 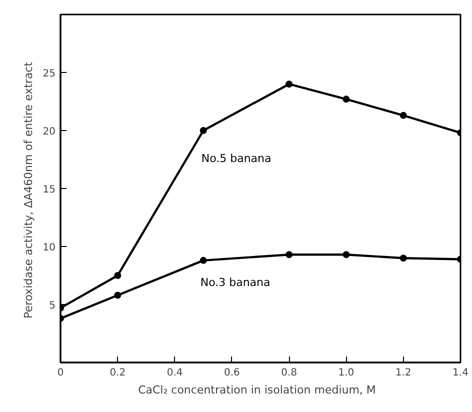 I want to click on x-axis-title: CaCl₂ concentration in isolation medium, M, so click(x=257, y=390).